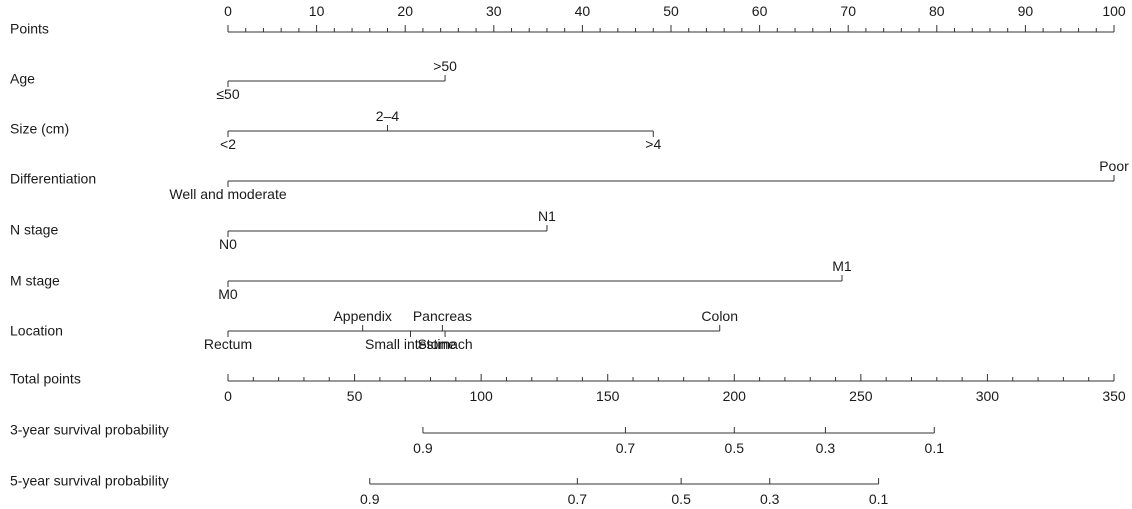  Describe the element at coordinates (624, 492) in the screenshot. I see `survival-axis-5-year-survival-probability: 0.9 0.7 0.5 0.3 0.1` at that location.